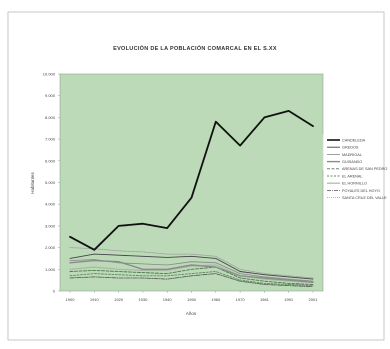  What do you see at coordinates (265, 299) in the screenshot?
I see `x-tick-label: 1981` at bounding box center [265, 299].